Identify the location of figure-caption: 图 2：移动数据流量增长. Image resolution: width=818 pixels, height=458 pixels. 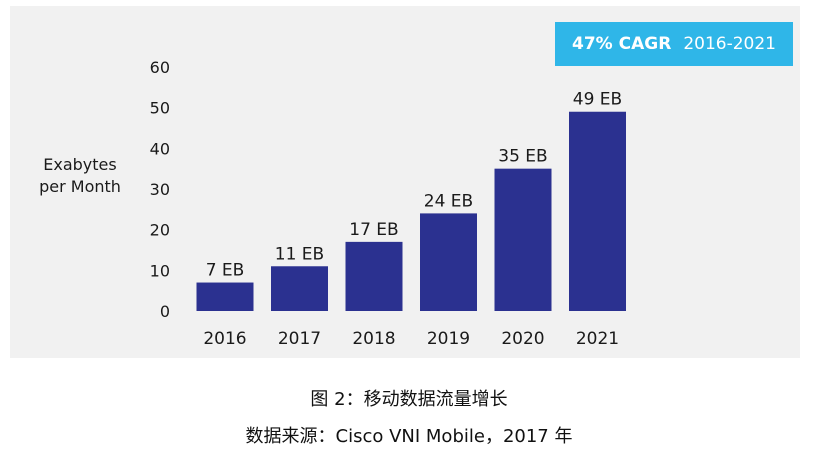
(409, 399).